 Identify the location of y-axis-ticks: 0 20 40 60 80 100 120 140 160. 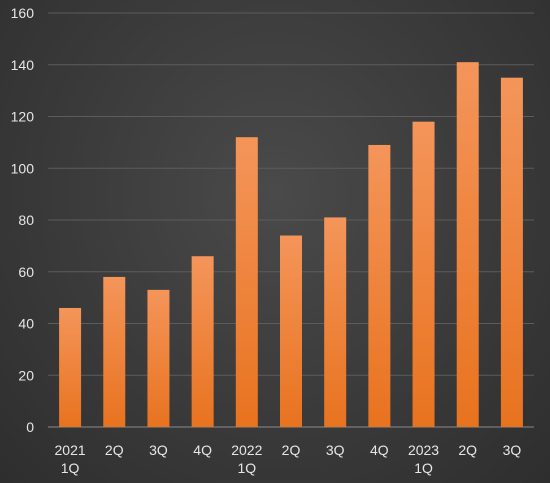
(23, 220).